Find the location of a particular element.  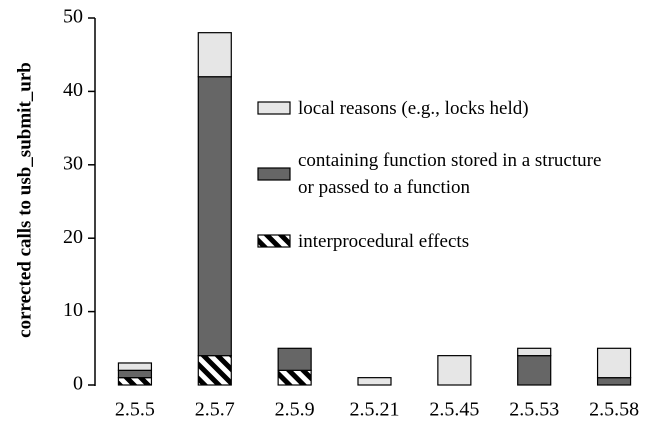

y-tick-label: 40 is located at coordinates (73, 90).